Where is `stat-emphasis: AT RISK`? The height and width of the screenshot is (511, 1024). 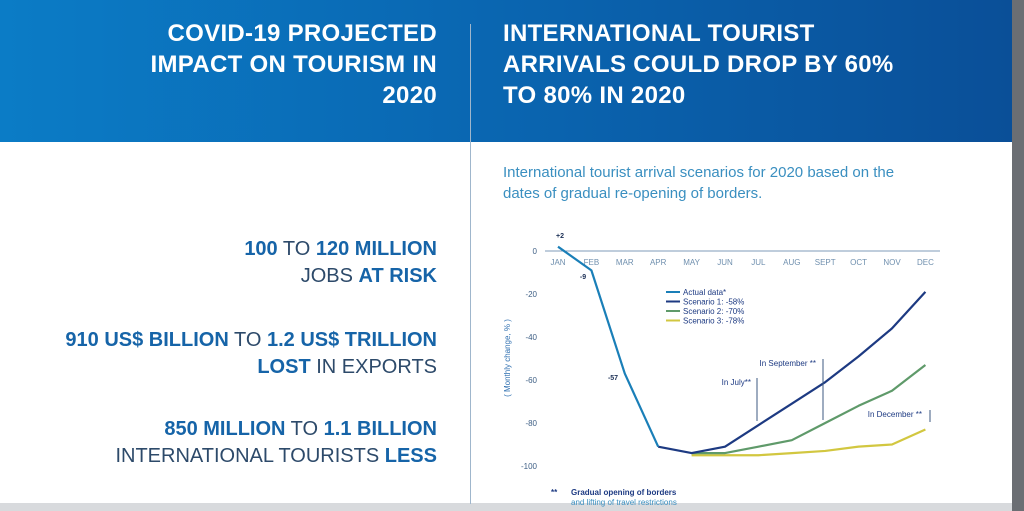
stat-emphasis: AT RISK is located at coordinates (397, 276).